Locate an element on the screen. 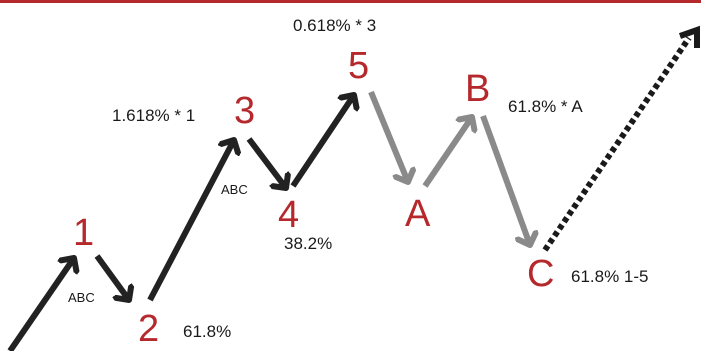 This screenshot has height=351, width=701. wave-label-c: C is located at coordinates (541, 274).